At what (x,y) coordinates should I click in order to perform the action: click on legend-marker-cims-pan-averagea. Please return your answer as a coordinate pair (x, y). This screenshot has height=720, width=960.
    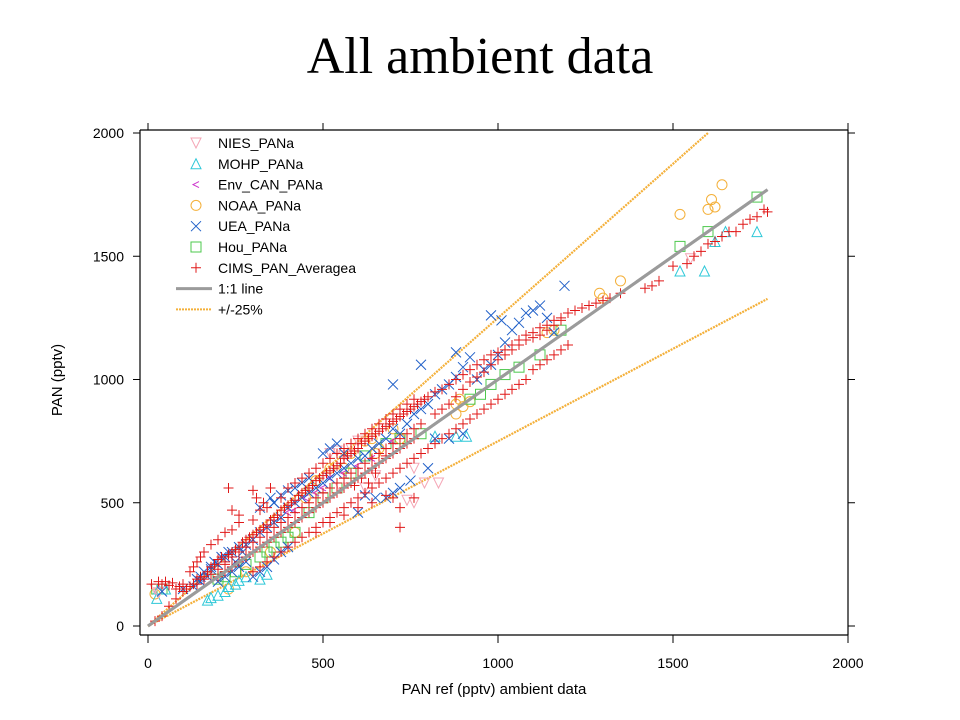
    Looking at the image, I should click on (196, 267).